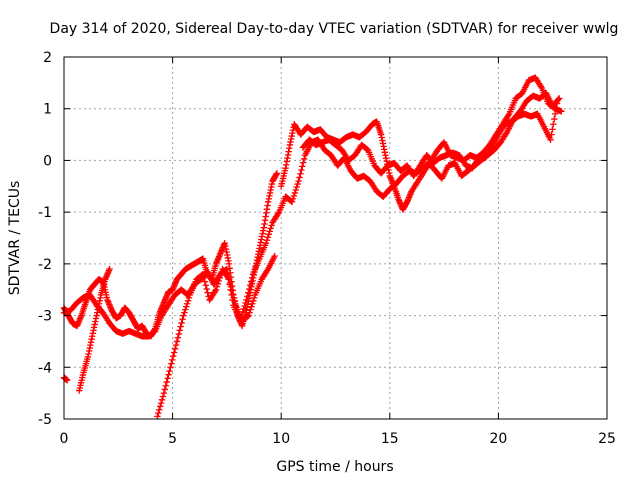 The image size is (640, 480). I want to click on y-tick-label: -4, so click(45, 368).